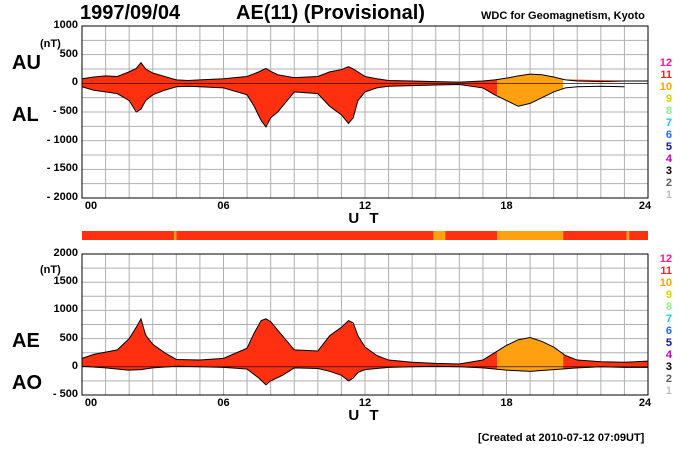 This screenshot has width=700, height=450. I want to click on y-tick-label: - 1000, so click(62, 139).